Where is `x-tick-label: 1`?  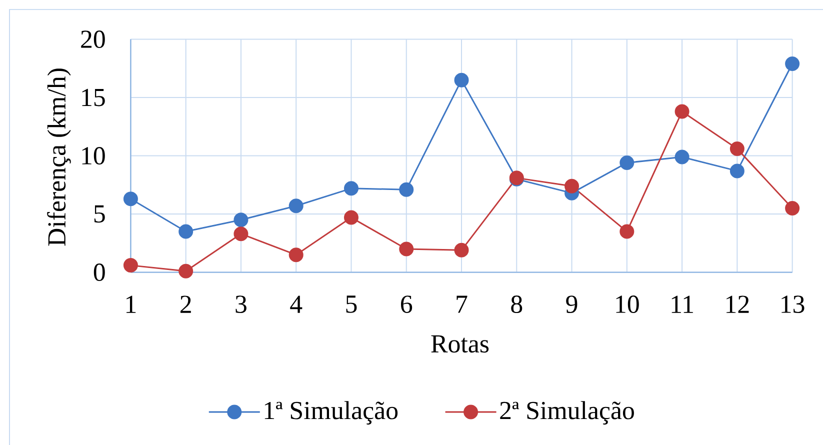
x-tick-label: 1 is located at coordinates (131, 304).